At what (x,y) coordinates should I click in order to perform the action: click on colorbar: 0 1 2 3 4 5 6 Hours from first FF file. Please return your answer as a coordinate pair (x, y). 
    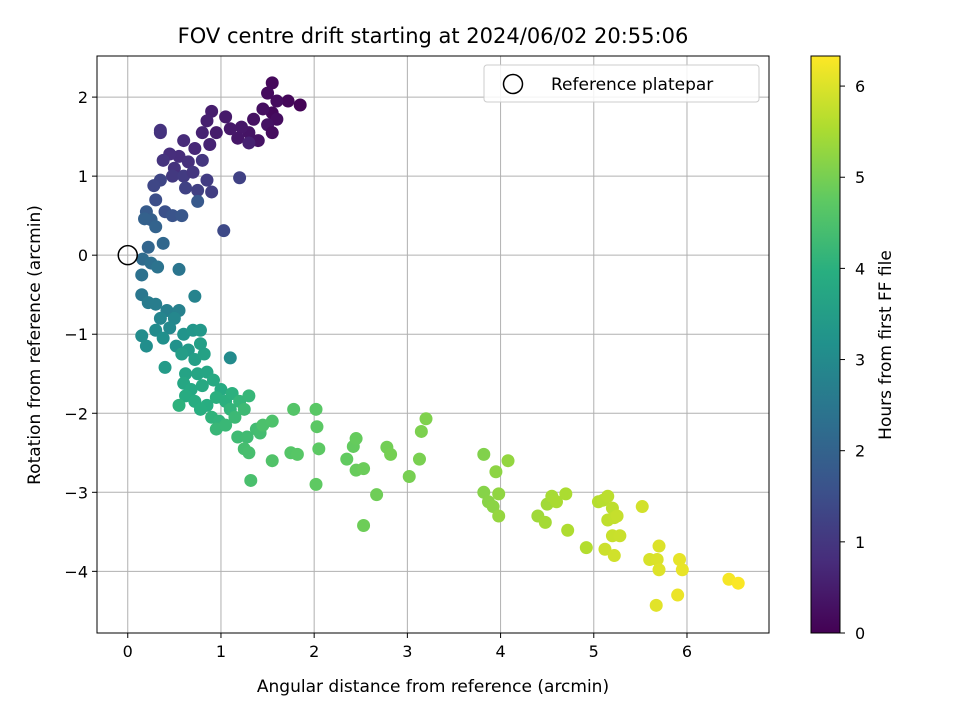
    Looking at the image, I should click on (853, 349).